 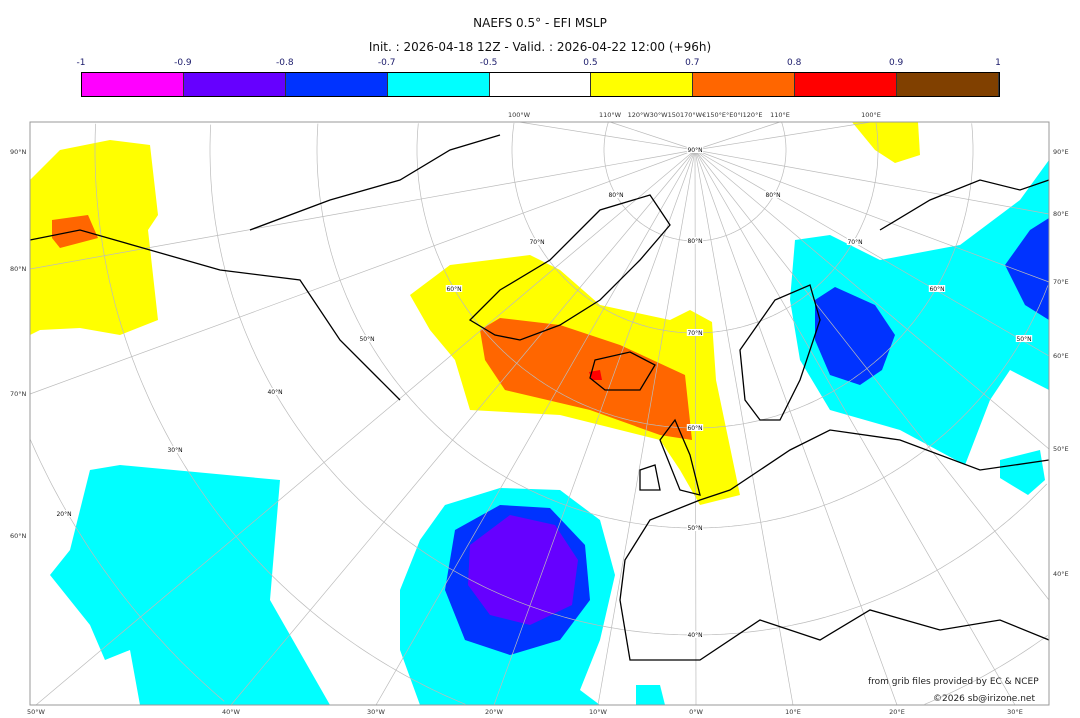 What do you see at coordinates (523, 570) in the screenshot?
I see `efi-region-very-strong-negative-low` at bounding box center [523, 570].